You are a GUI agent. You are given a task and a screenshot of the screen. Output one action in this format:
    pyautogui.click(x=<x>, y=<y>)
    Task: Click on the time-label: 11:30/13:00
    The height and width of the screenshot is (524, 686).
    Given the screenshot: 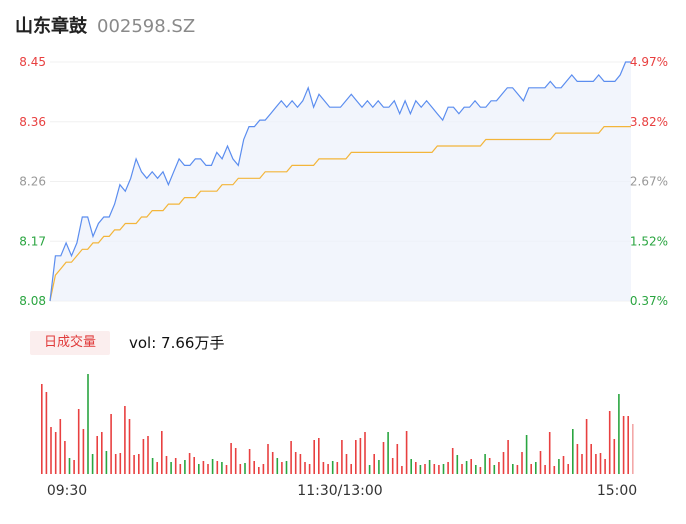 What is the action you would take?
    pyautogui.click(x=339, y=491)
    